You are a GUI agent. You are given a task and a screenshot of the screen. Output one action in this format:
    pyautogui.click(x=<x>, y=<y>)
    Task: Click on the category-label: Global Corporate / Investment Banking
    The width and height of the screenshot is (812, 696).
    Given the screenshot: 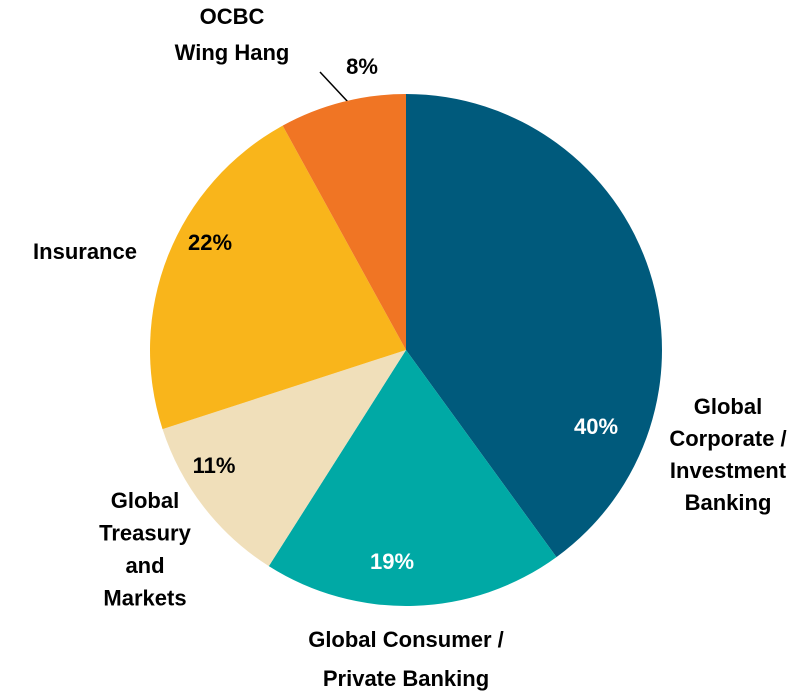 What is the action you would take?
    pyautogui.click(x=727, y=454)
    